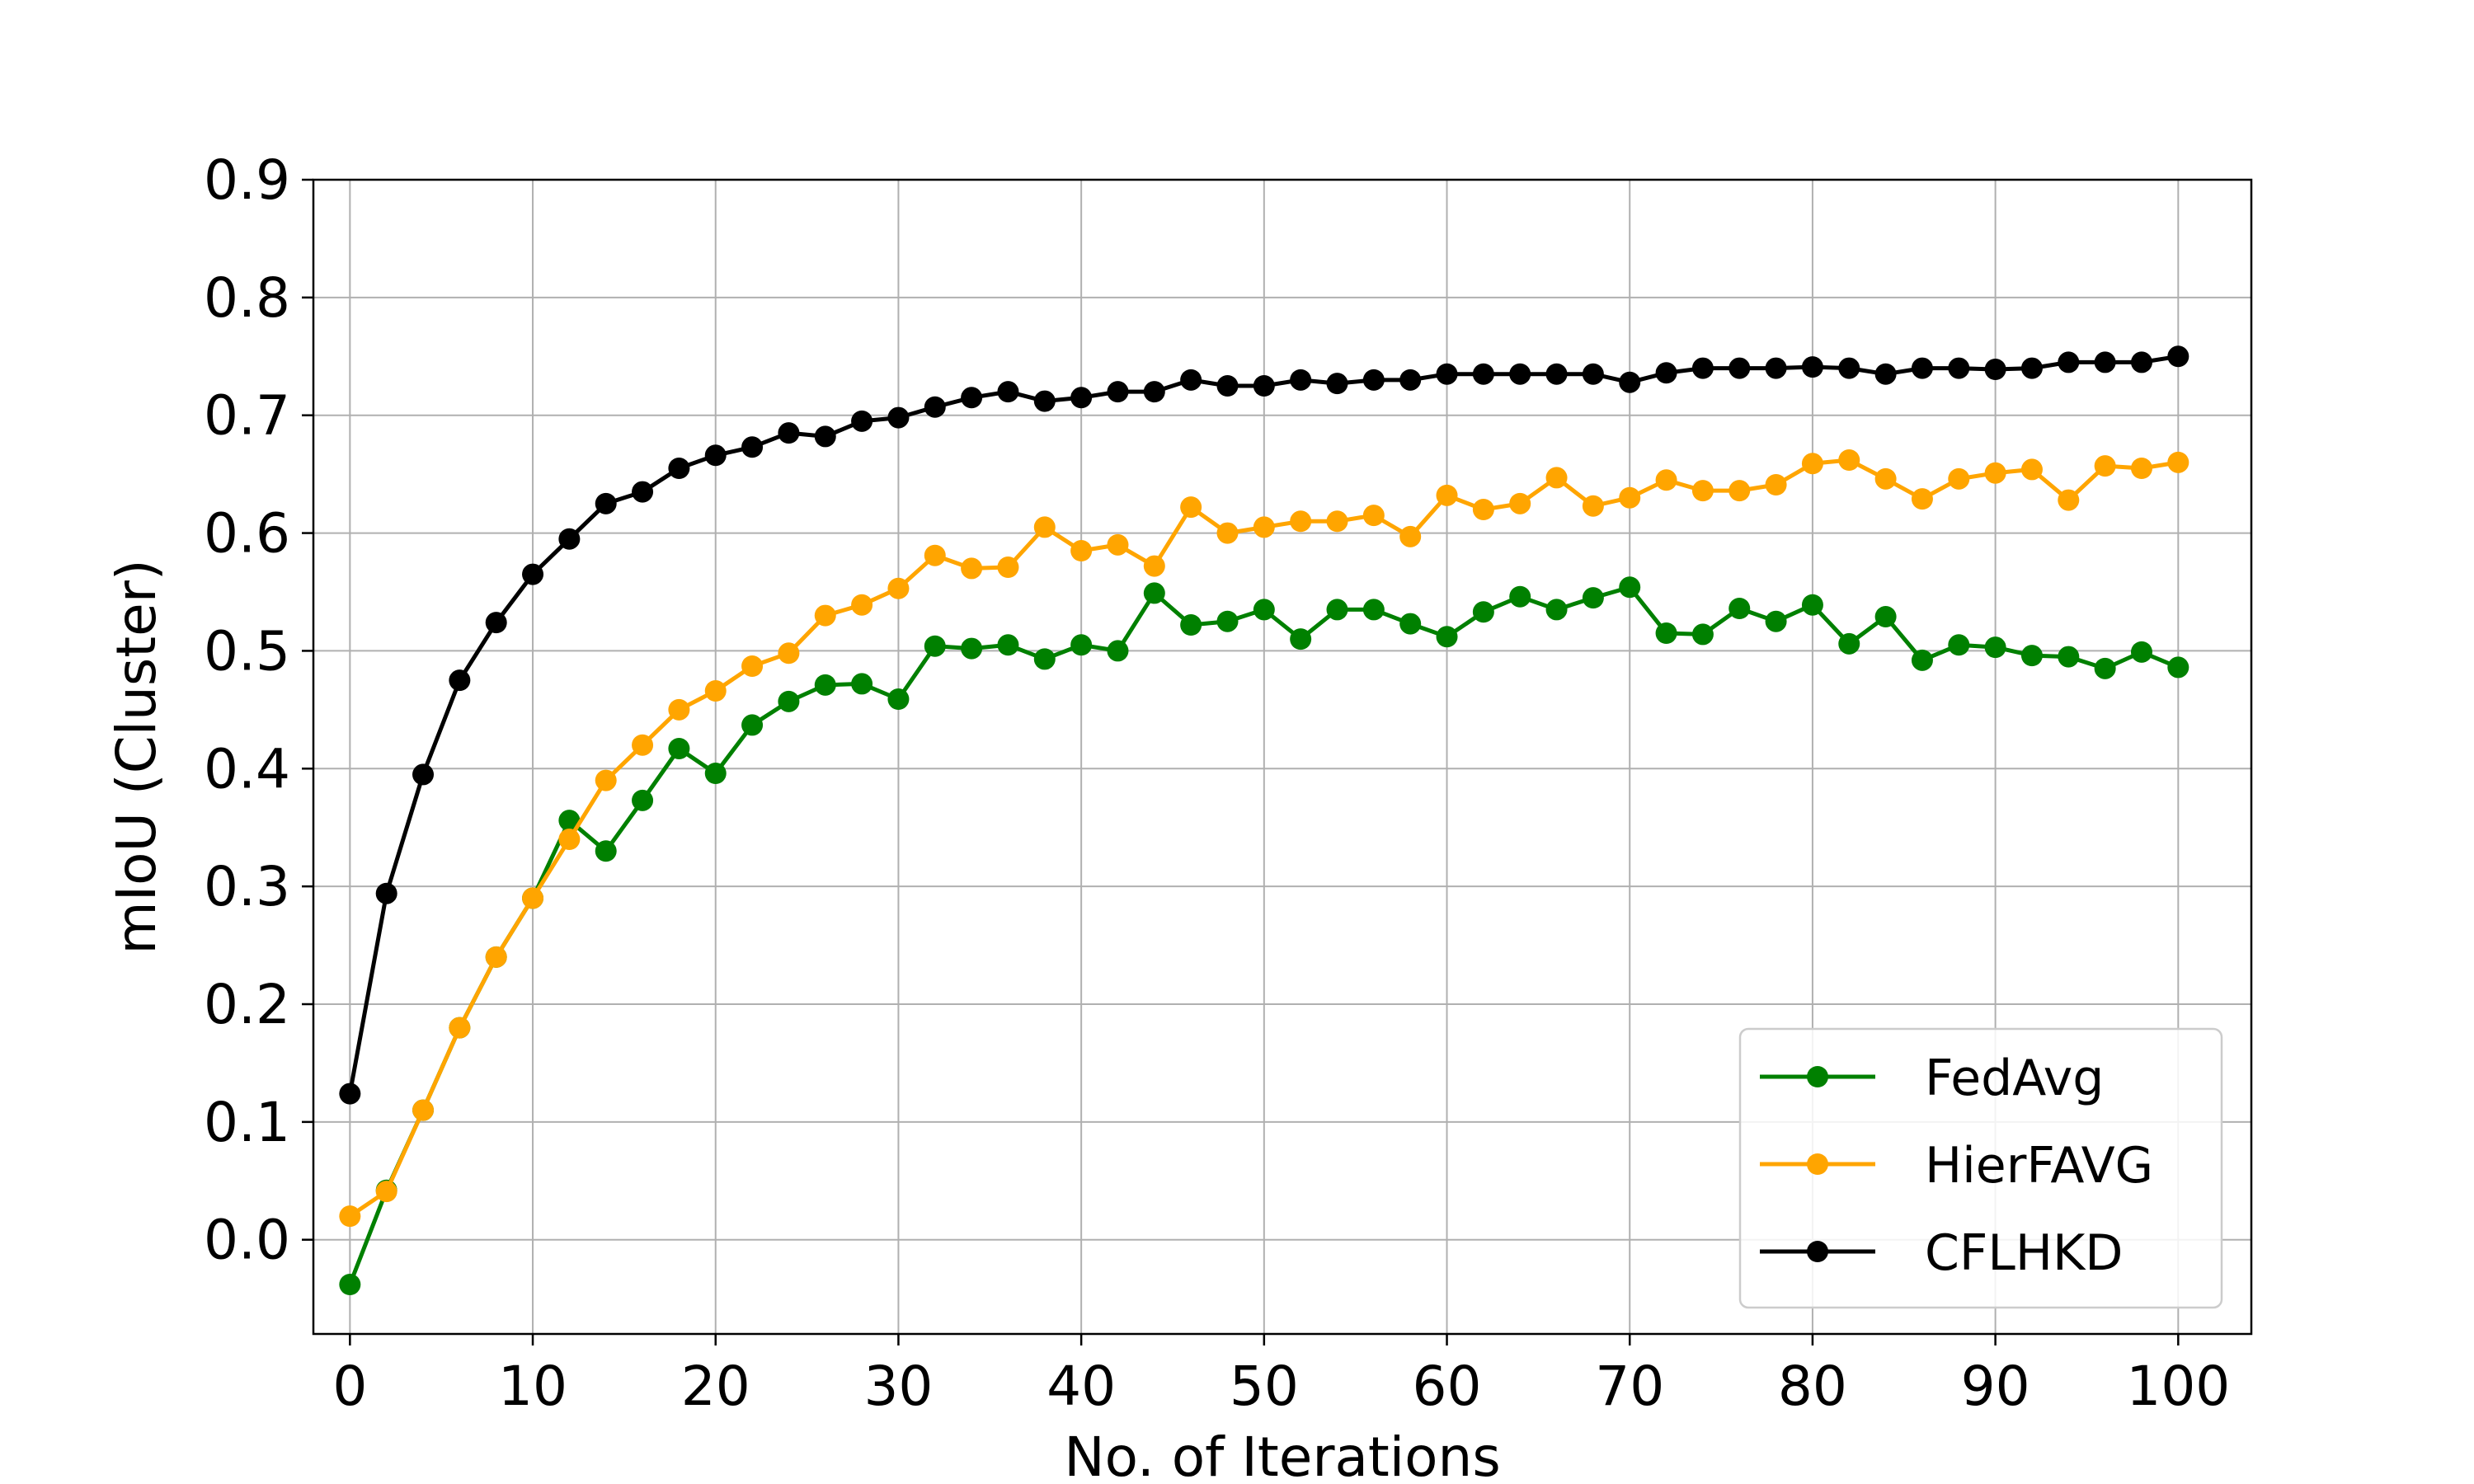 This screenshot has width=2474, height=1484. What do you see at coordinates (247, 769) in the screenshot?
I see `y-tick-label: 0.4` at bounding box center [247, 769].